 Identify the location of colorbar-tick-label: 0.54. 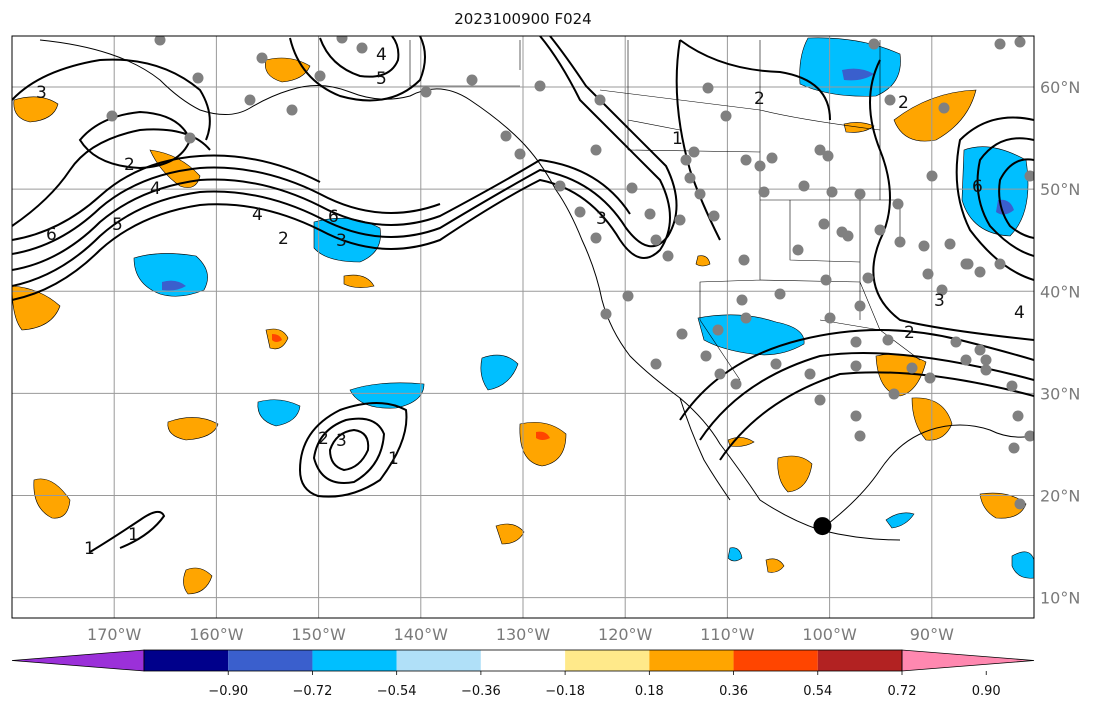
(817, 691).